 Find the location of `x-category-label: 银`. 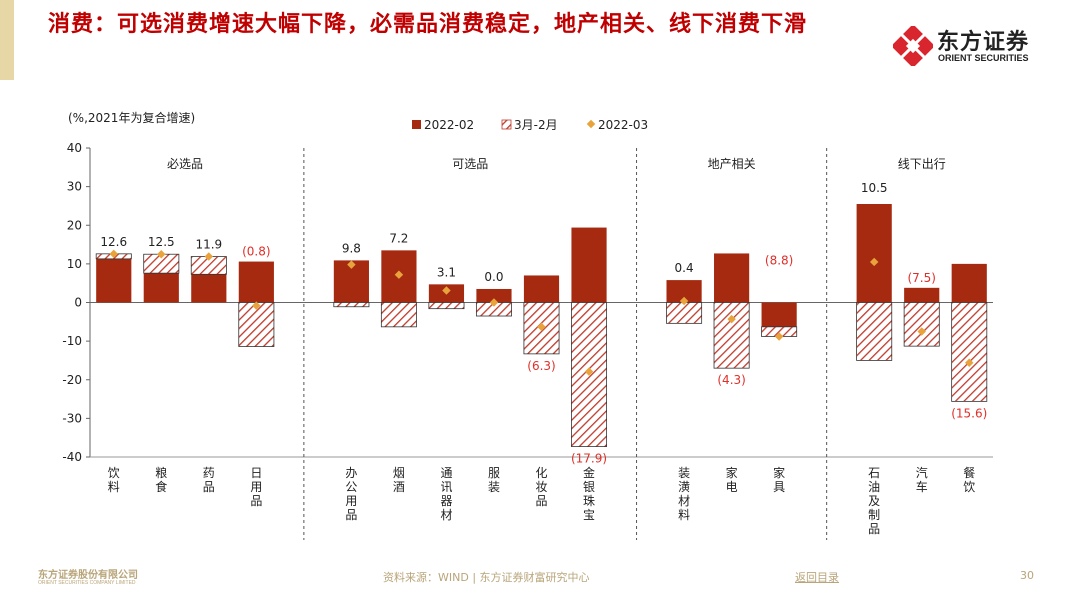

x-category-label: 银 is located at coordinates (589, 487).